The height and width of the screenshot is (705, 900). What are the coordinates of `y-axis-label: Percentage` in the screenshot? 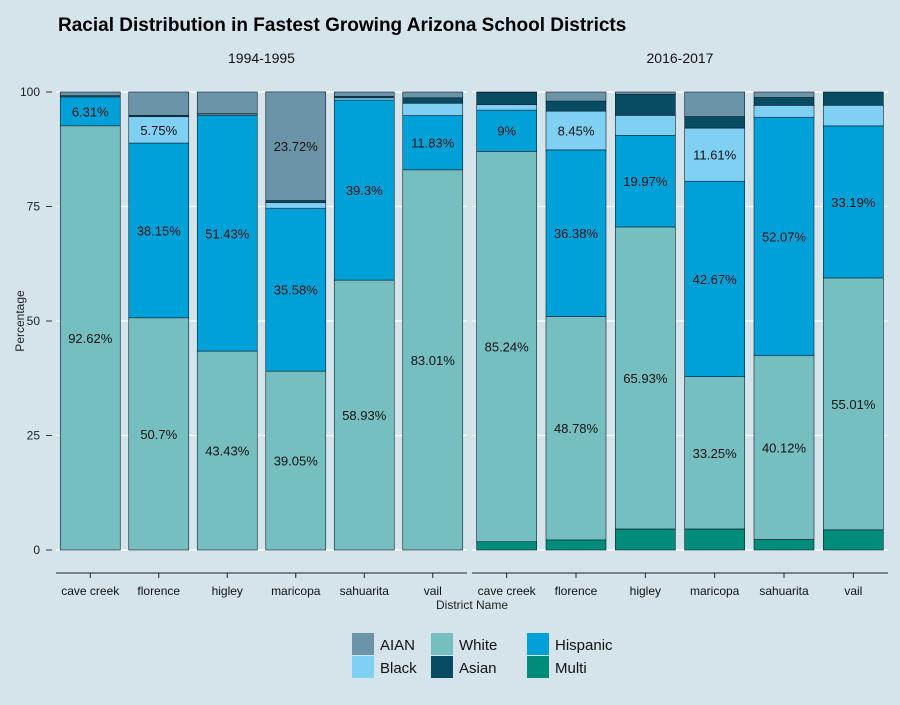 It's located at (20, 321).